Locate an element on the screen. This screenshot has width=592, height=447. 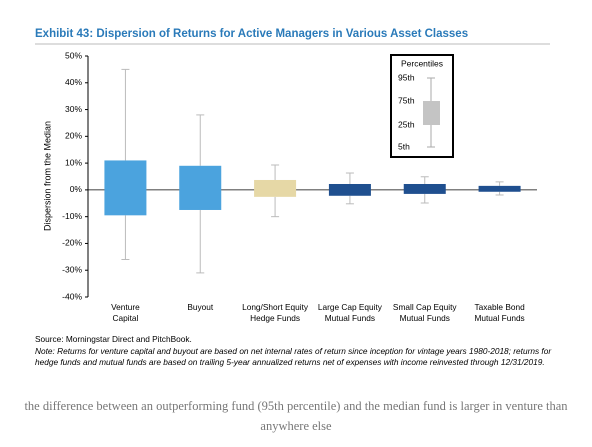
y-tick-label: -30% is located at coordinates (72, 269).